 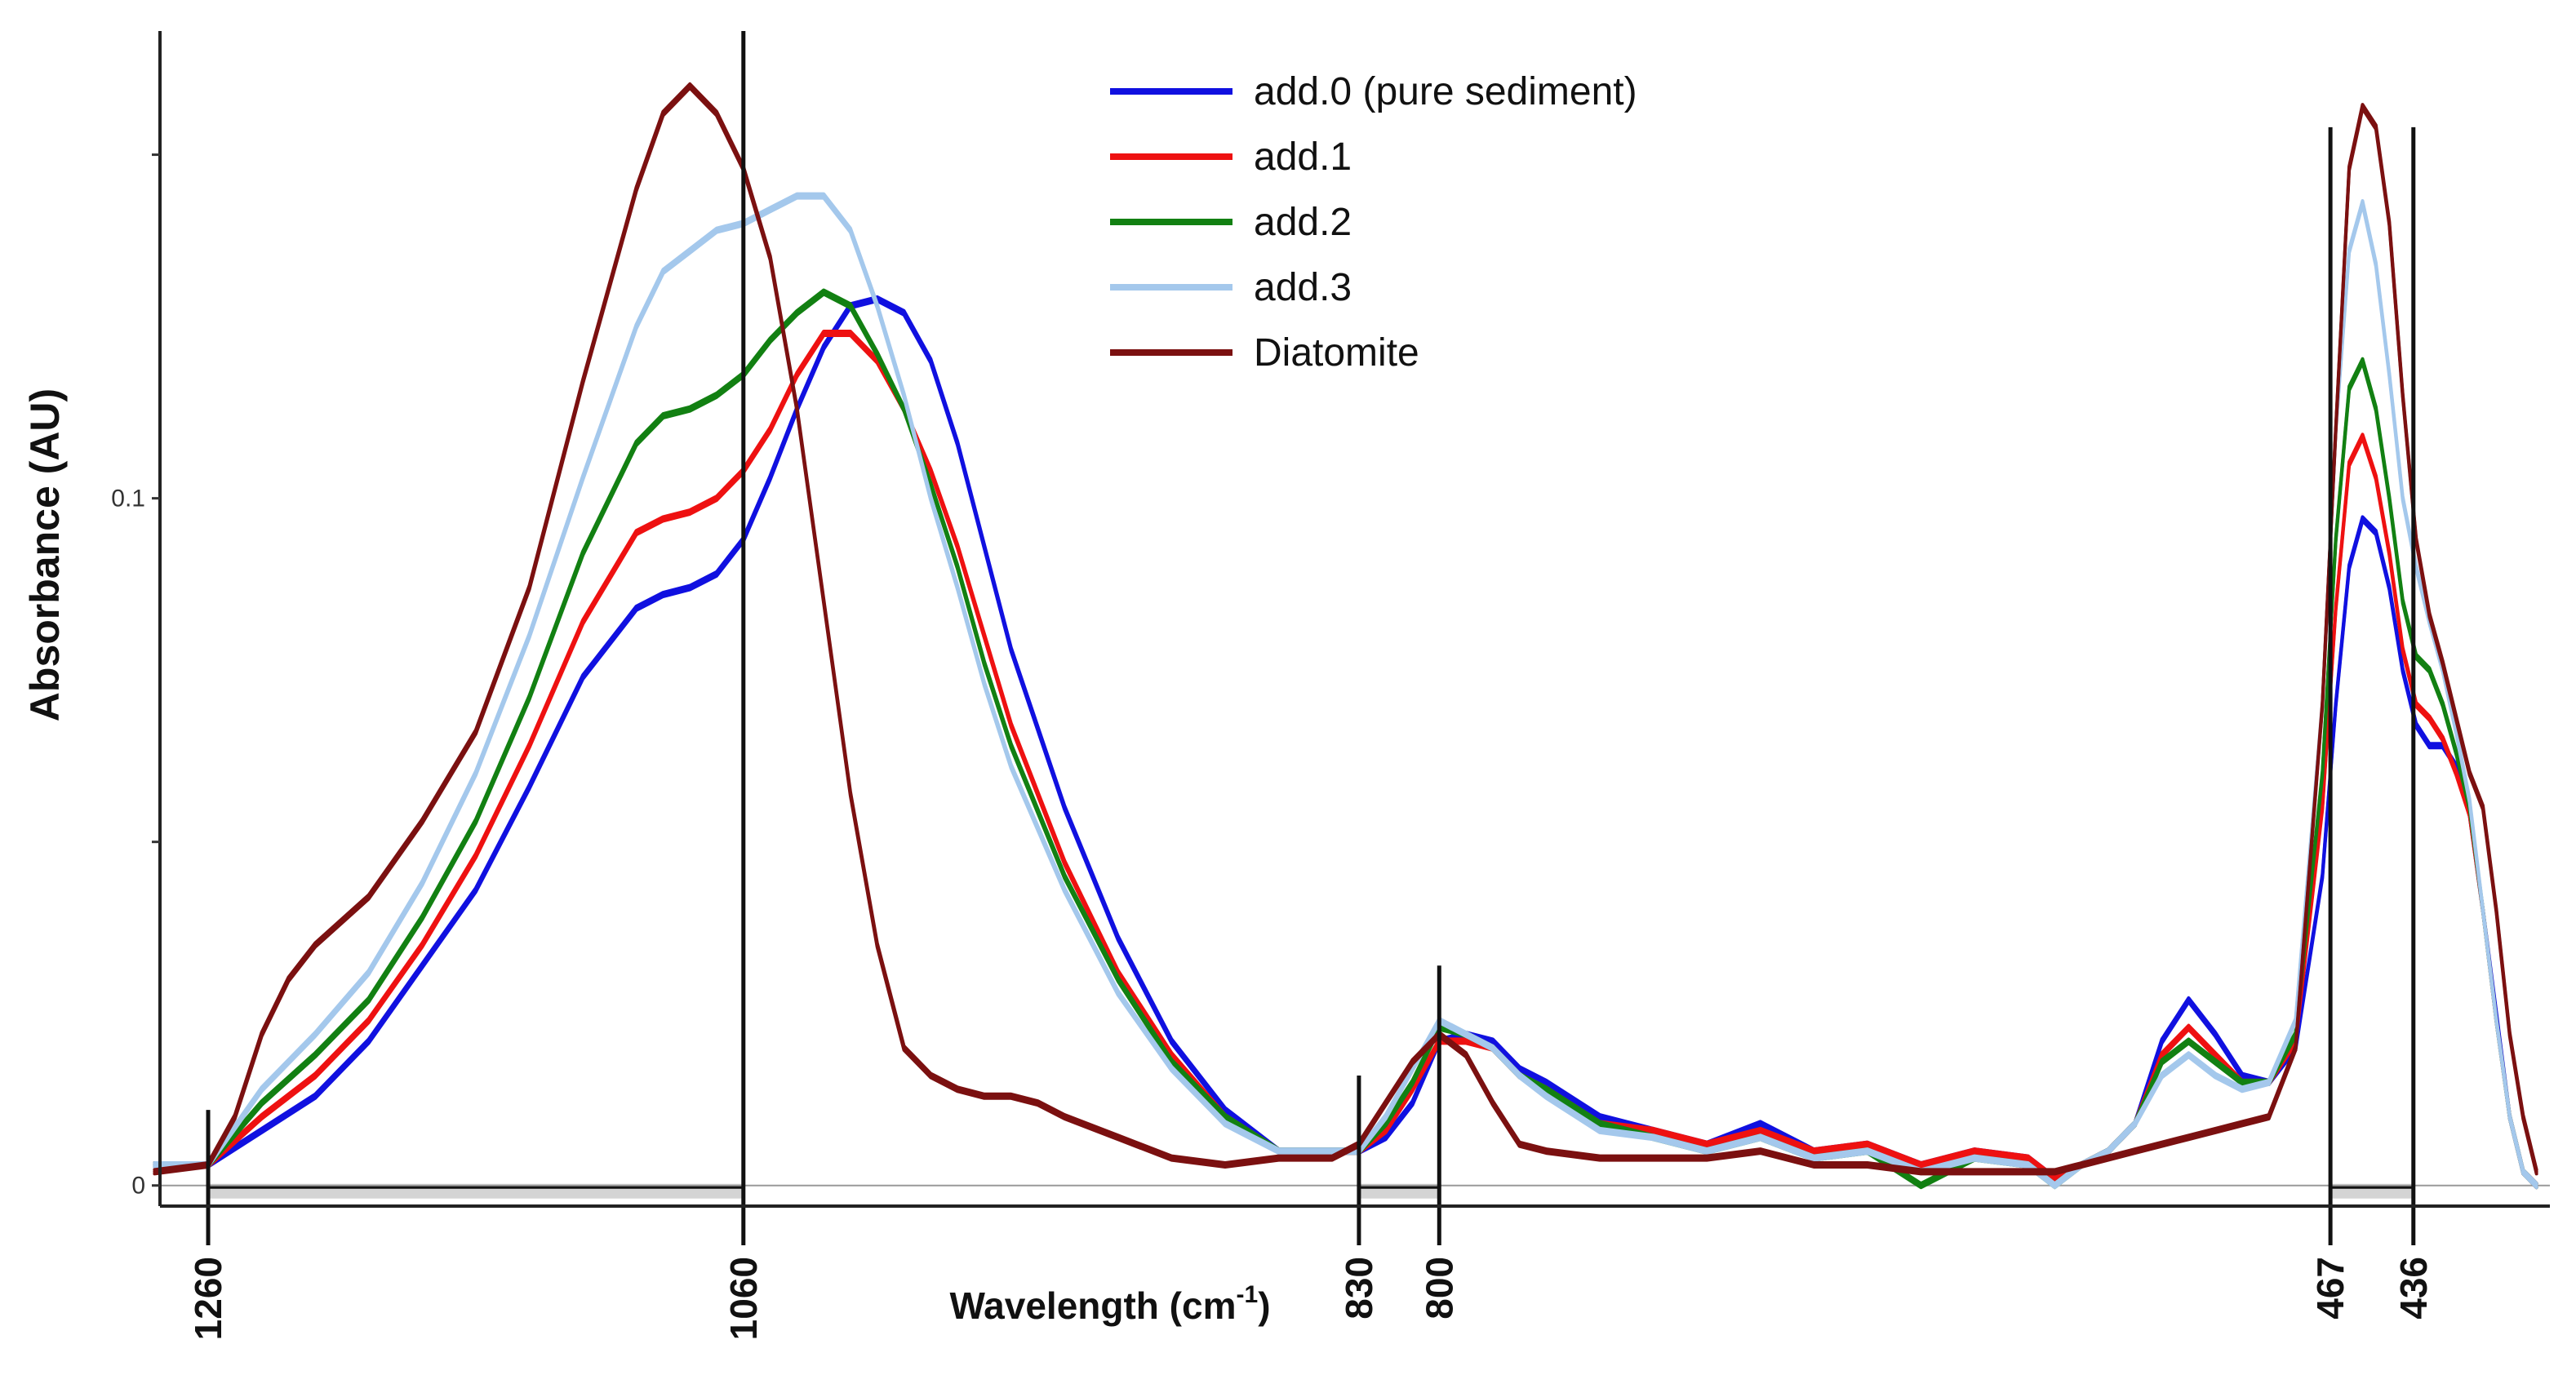 What do you see at coordinates (1303, 287) in the screenshot?
I see `legend-label: add.3` at bounding box center [1303, 287].